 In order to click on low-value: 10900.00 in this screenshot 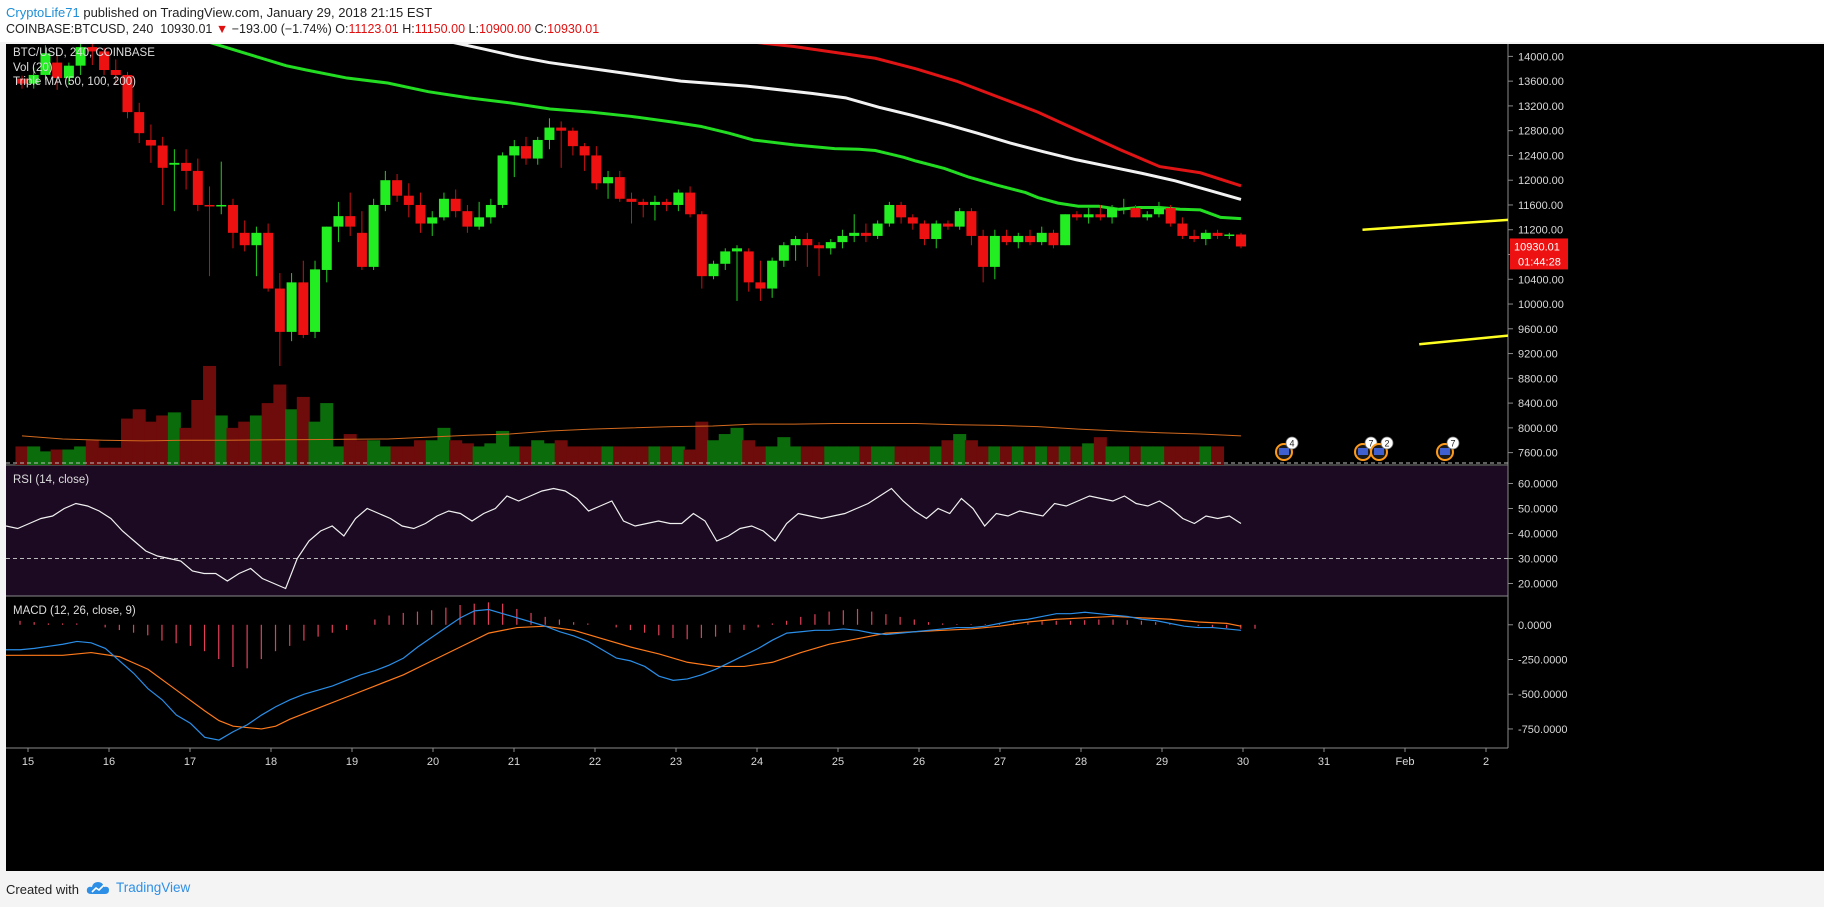, I will do `click(505, 29)`.